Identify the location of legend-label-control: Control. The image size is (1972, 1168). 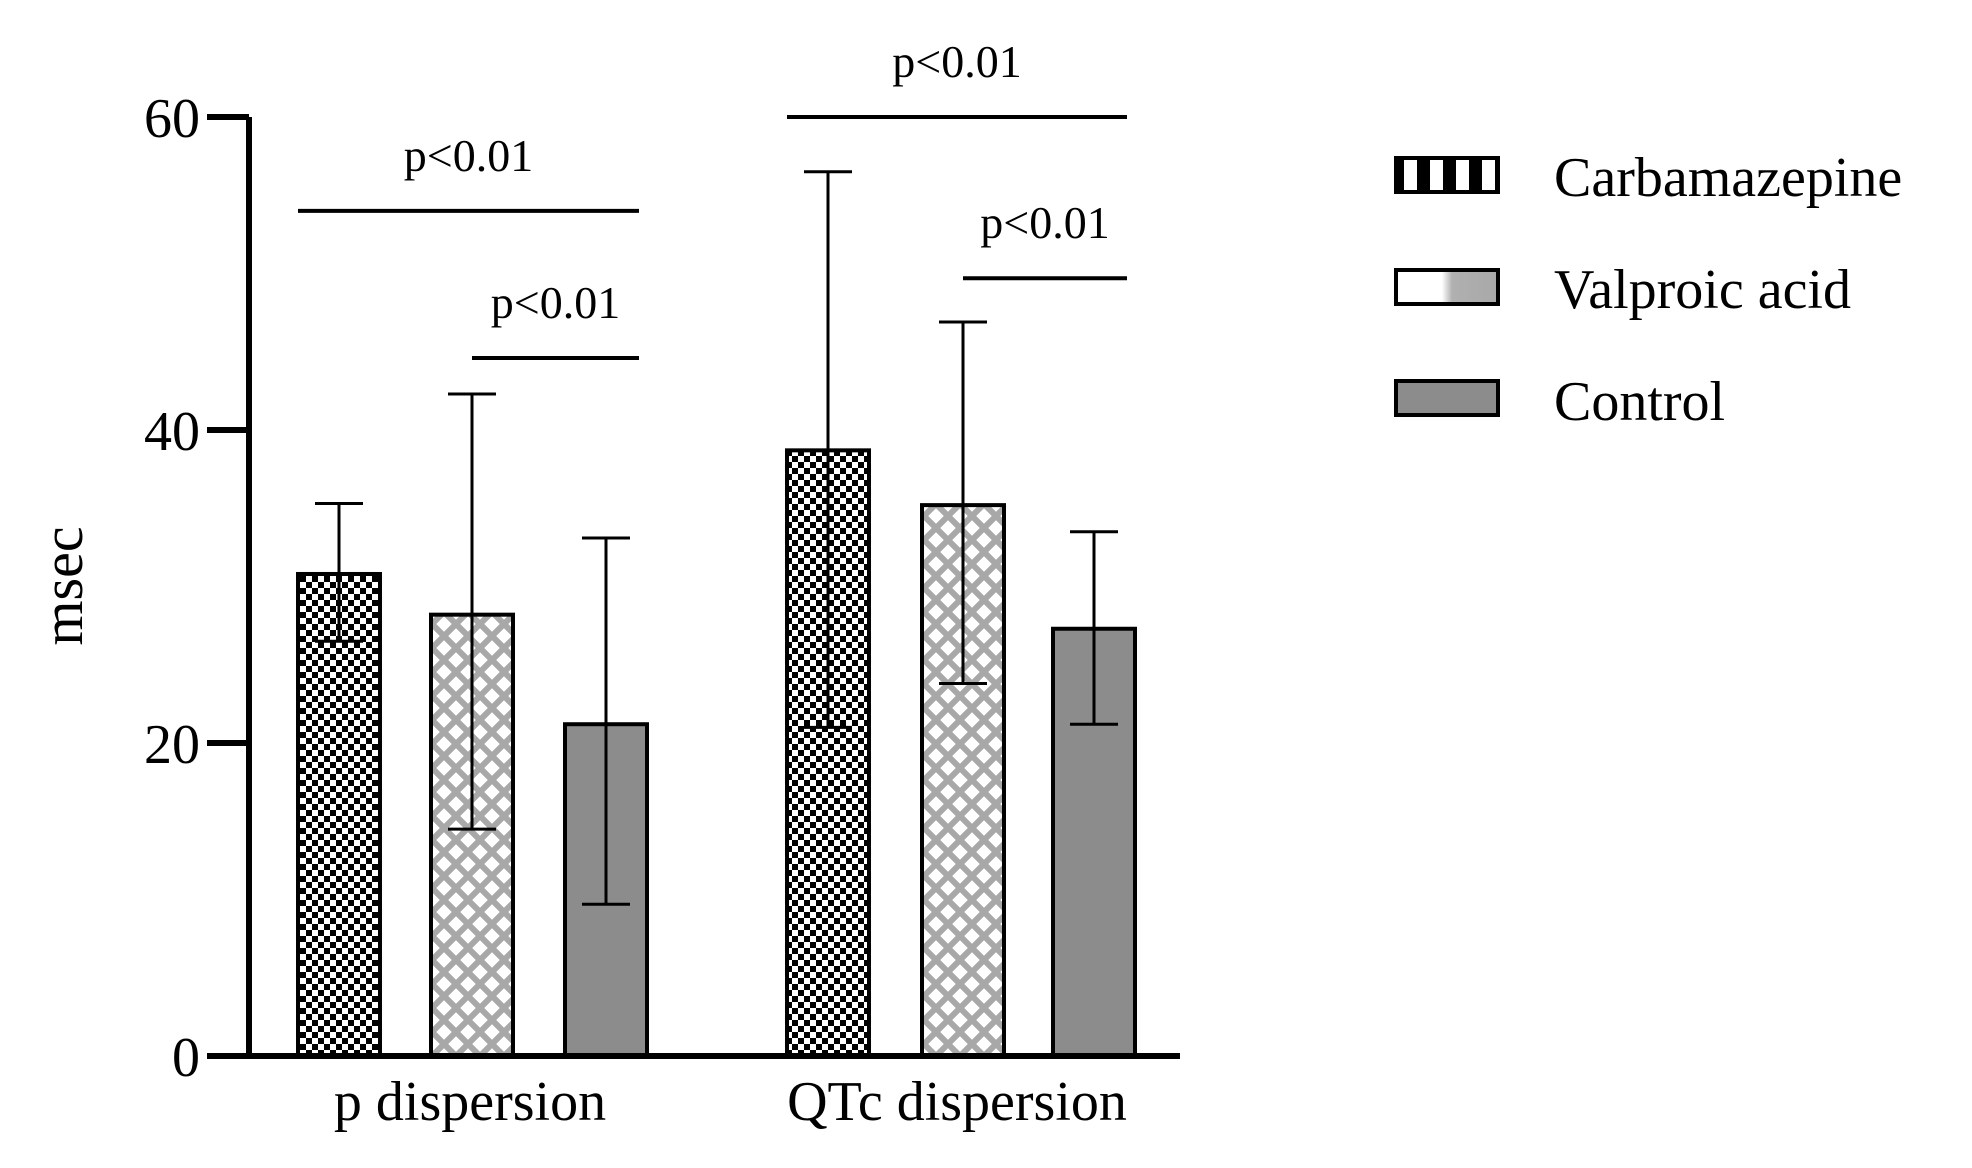
(1639, 402).